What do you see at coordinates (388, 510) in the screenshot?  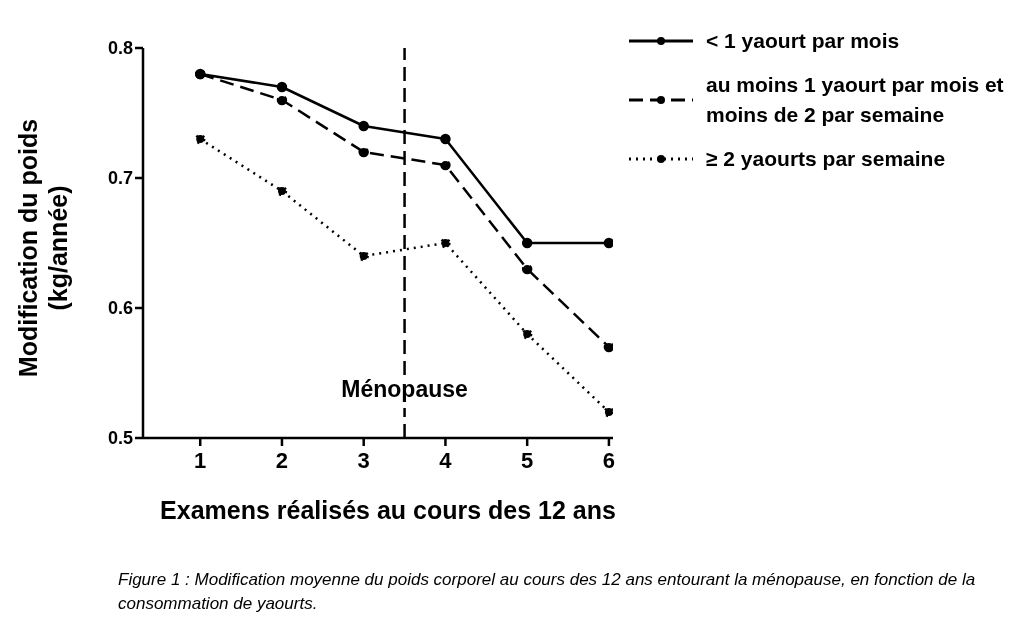 I see `x-axis-title: Examens réalisés au cours des 12 ans` at bounding box center [388, 510].